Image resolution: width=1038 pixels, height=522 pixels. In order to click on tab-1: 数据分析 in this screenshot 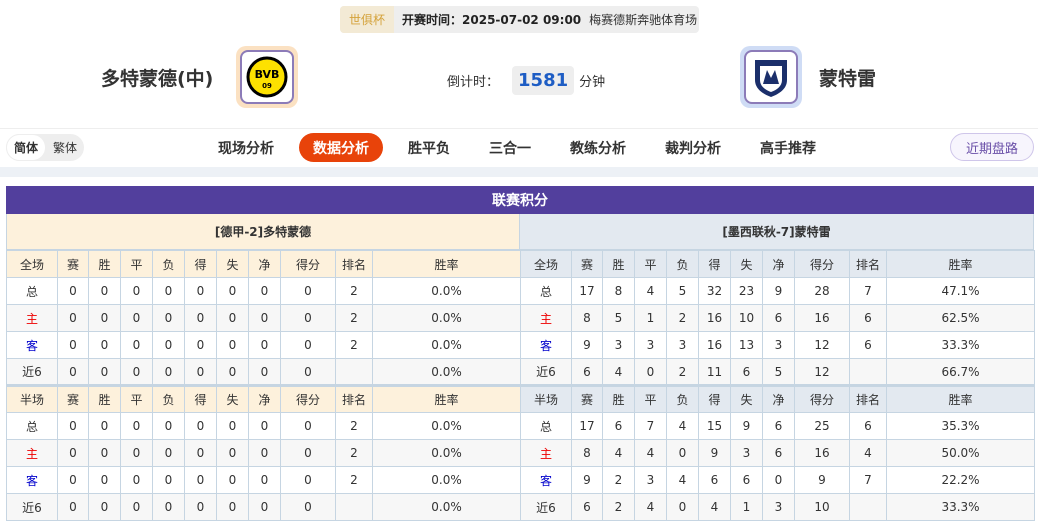, I will do `click(341, 147)`.